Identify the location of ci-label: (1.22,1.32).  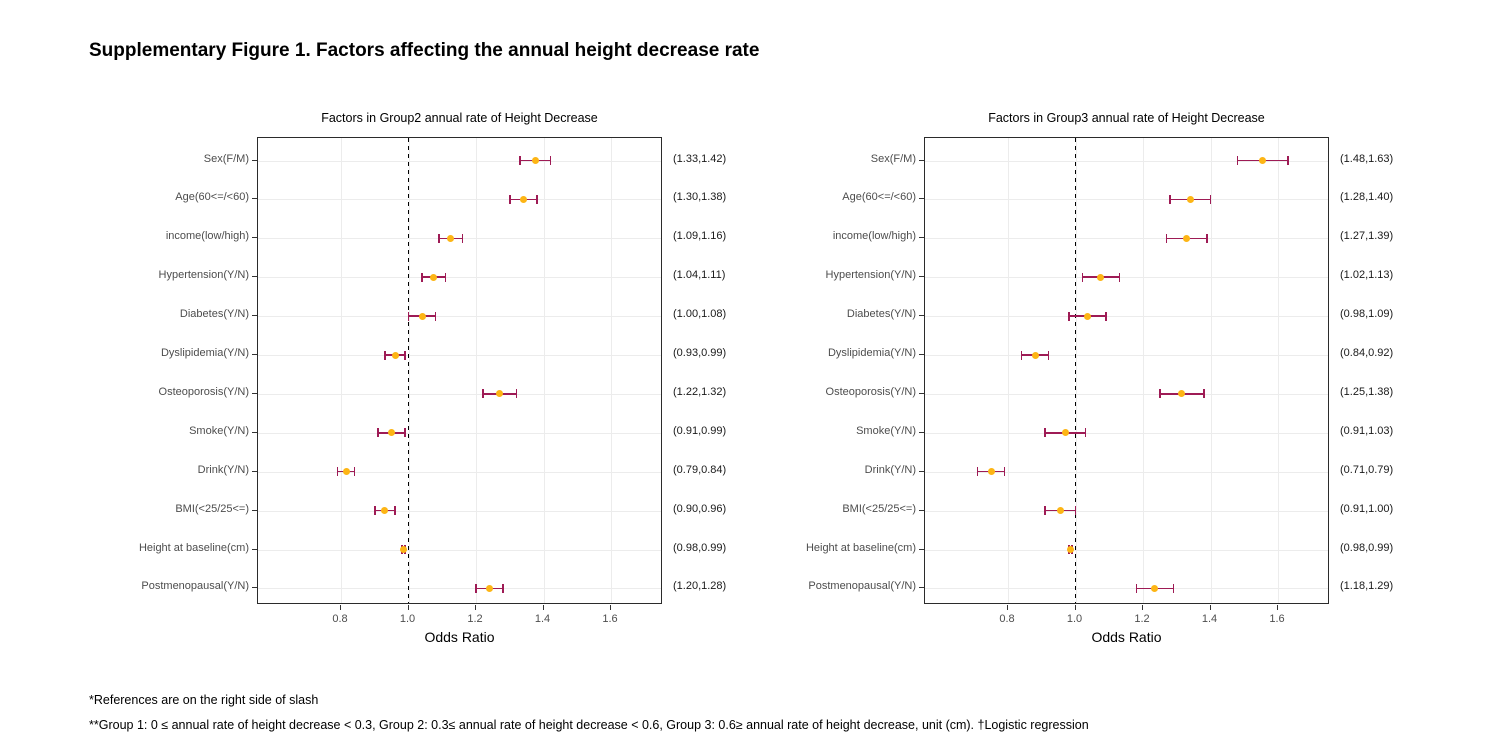
(700, 391).